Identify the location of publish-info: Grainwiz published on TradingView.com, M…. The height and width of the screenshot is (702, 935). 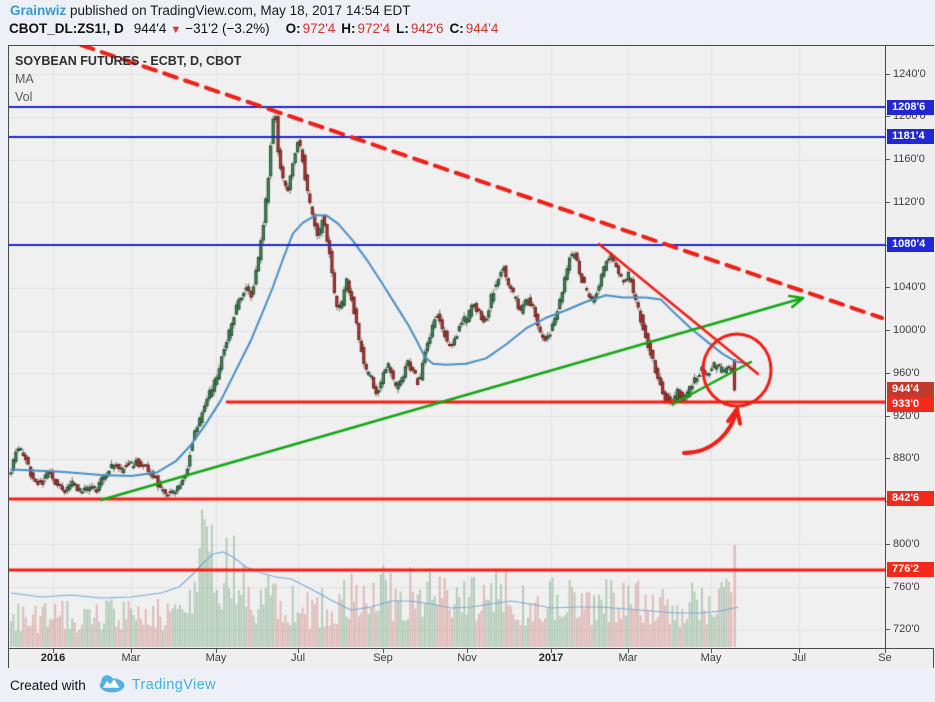
(210, 10).